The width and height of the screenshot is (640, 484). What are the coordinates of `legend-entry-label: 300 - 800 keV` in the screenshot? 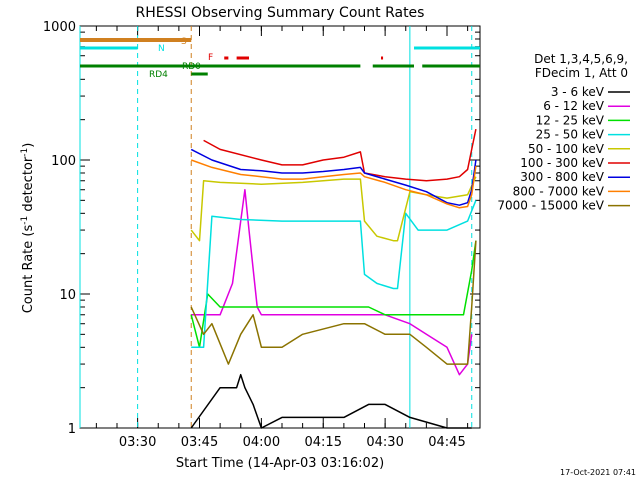 It's located at (562, 177).